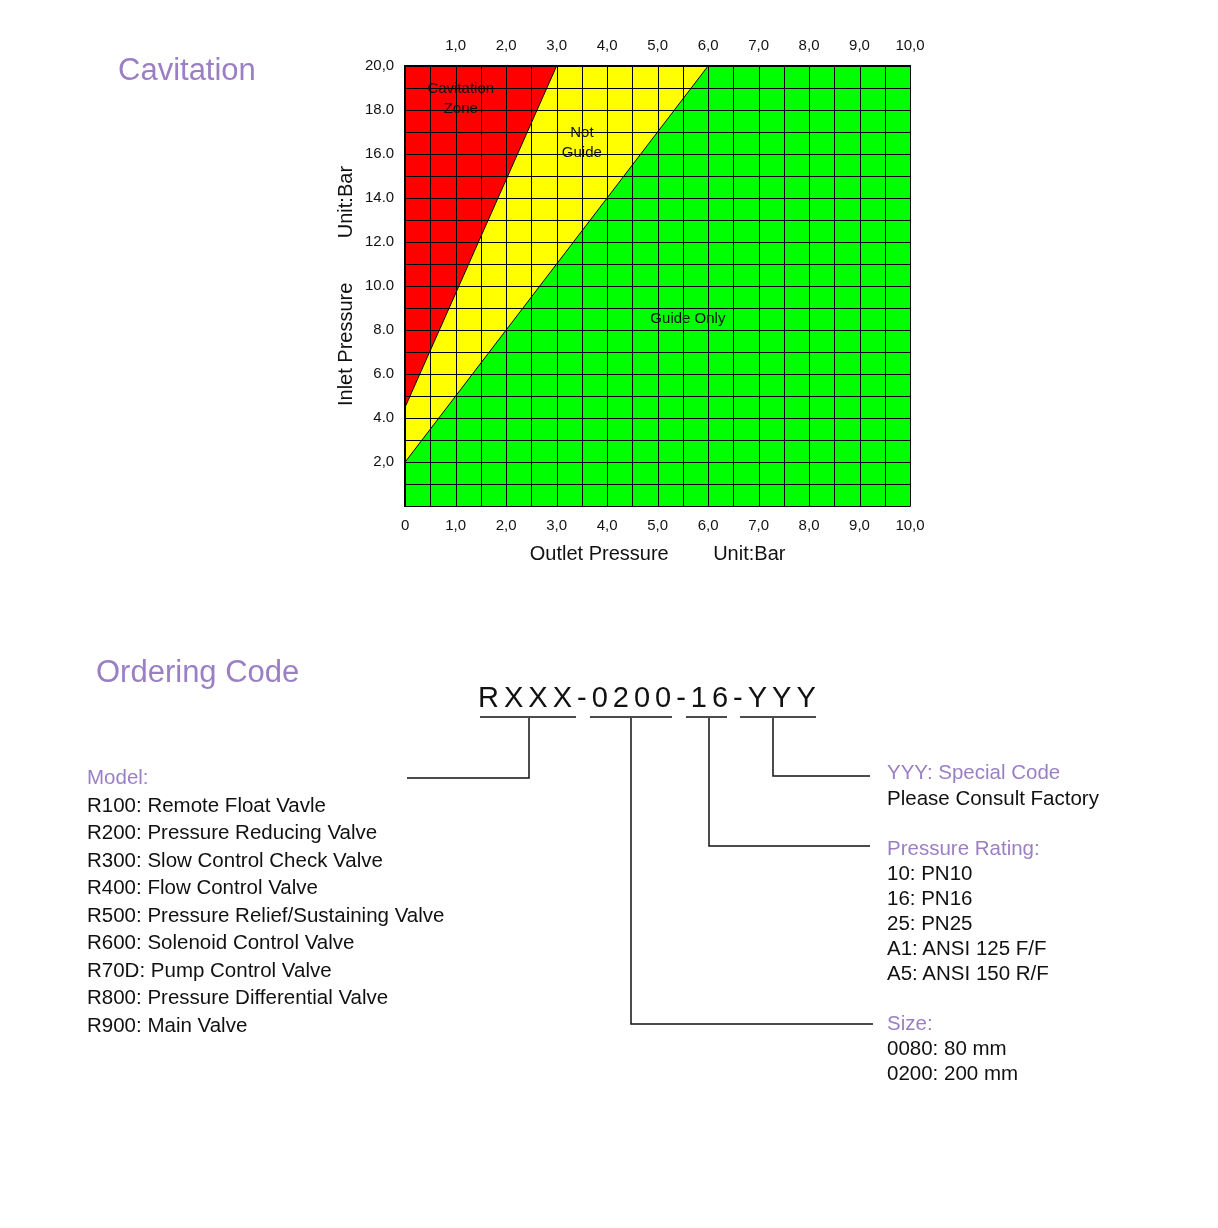 The width and height of the screenshot is (1218, 1228). Describe the element at coordinates (456, 45) in the screenshot. I see `x2-tick-label: 1,0` at that location.